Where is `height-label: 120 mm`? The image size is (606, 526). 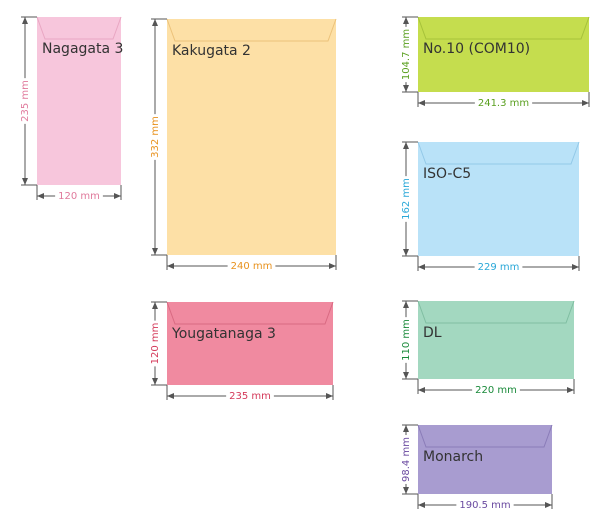
height-label: 120 mm is located at coordinates (155, 344).